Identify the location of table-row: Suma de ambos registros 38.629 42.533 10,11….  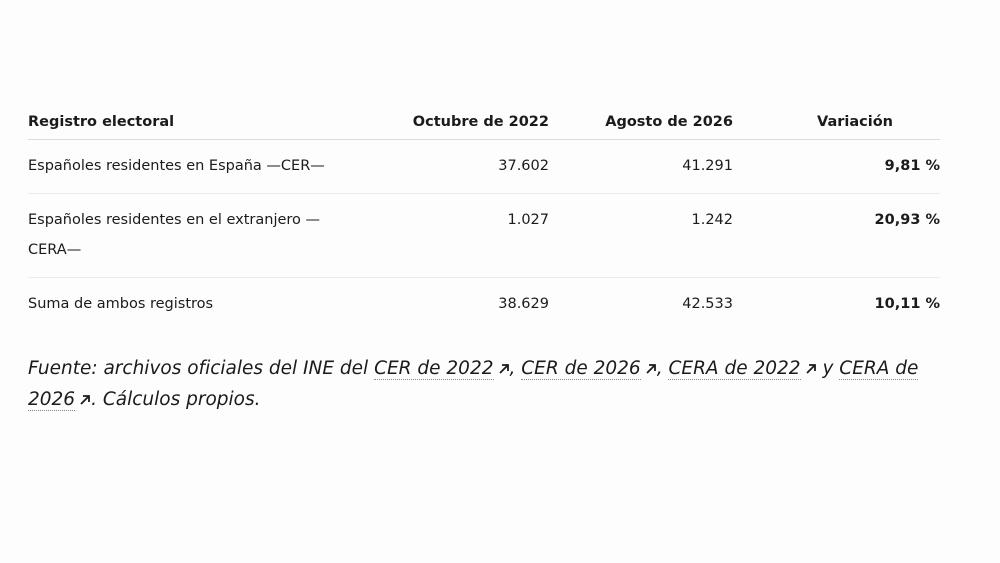
(484, 305).